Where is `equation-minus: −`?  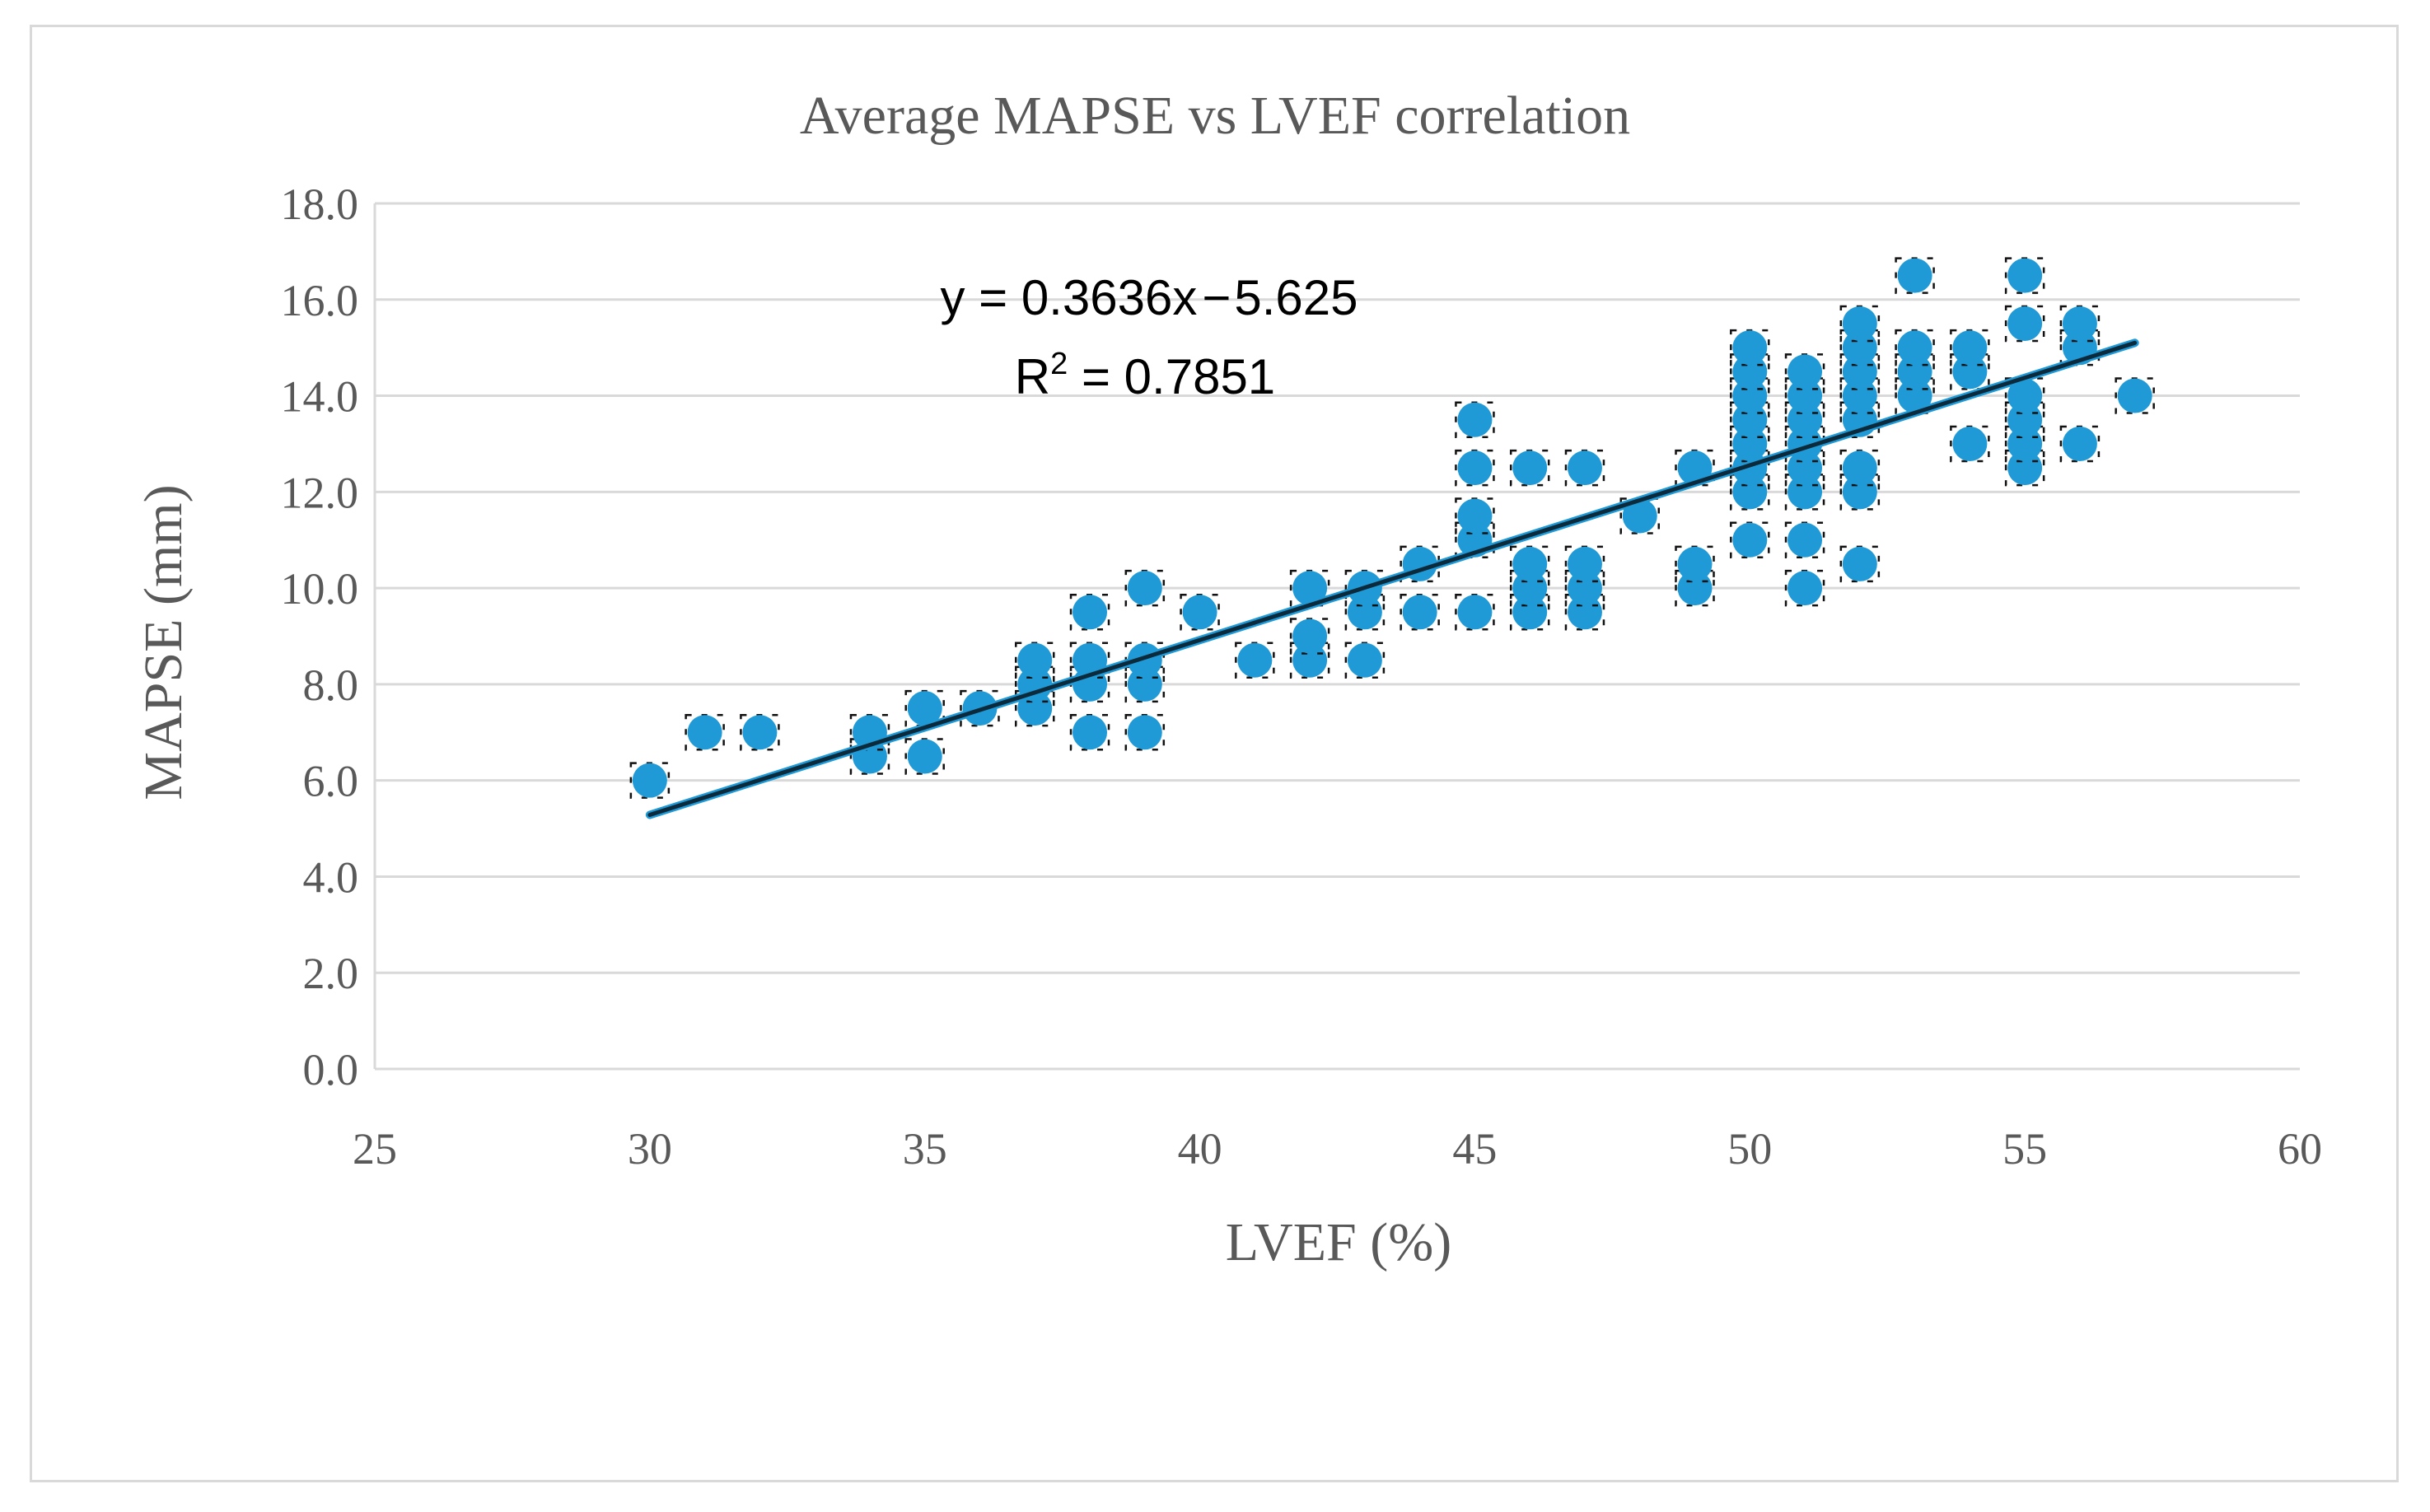 equation-minus: − is located at coordinates (1216, 297).